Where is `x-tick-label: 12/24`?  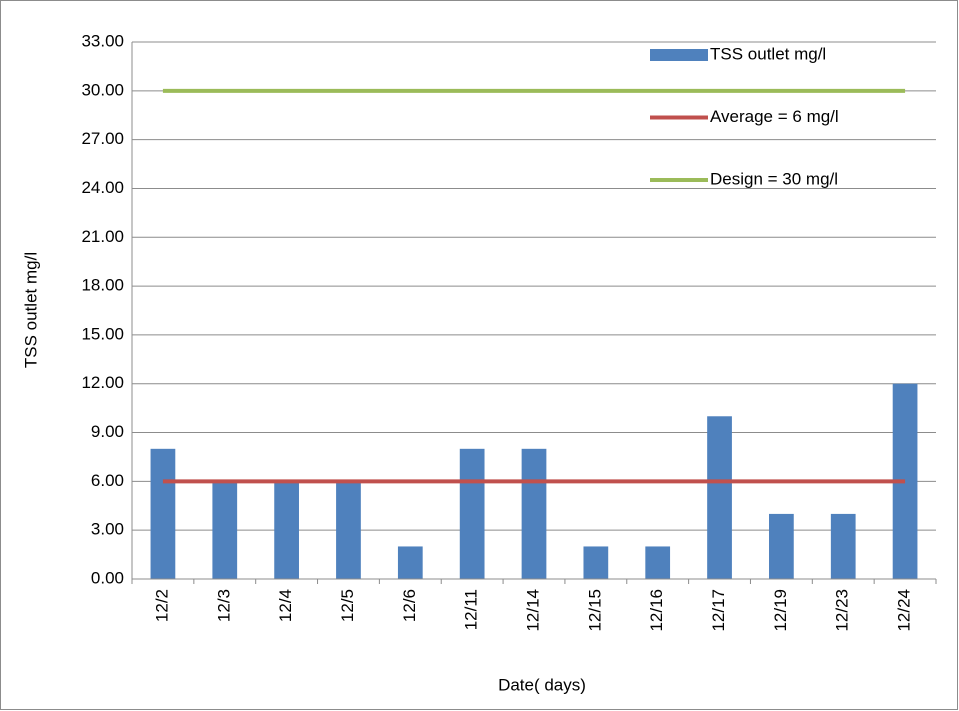 x-tick-label: 12/24 is located at coordinates (904, 610).